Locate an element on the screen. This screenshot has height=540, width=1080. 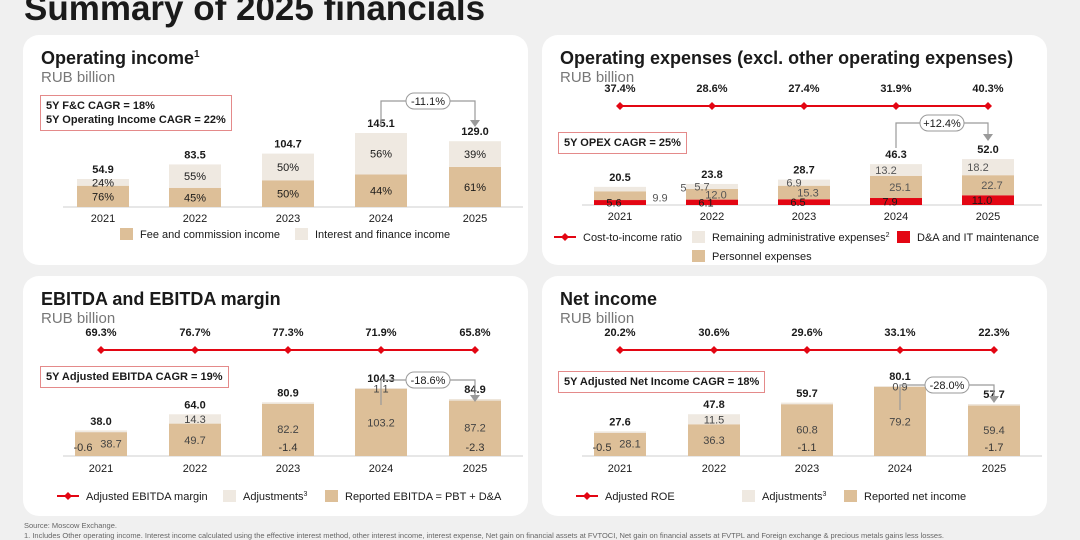
bar-label: -1.1 is located at coordinates (807, 448).